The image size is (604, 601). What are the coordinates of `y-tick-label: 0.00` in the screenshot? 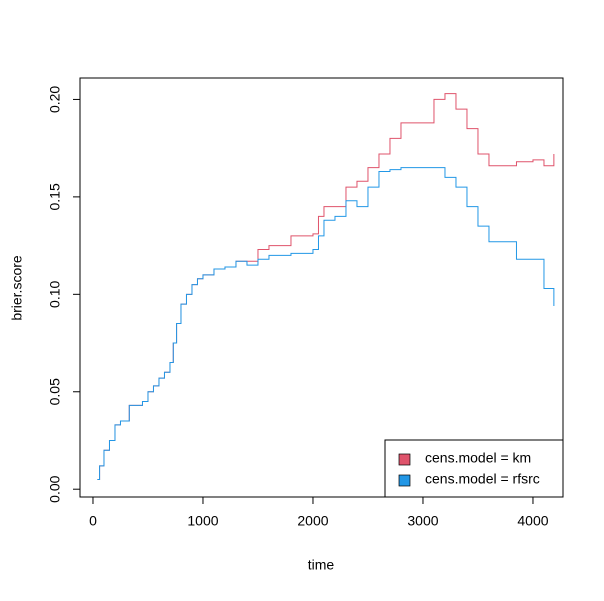 It's located at (55, 488).